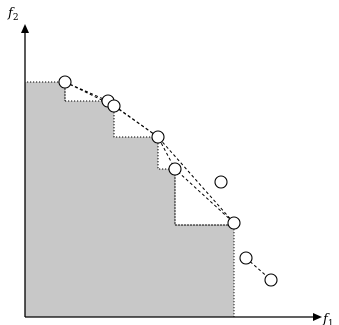  What do you see at coordinates (328, 318) in the screenshot?
I see `x-axis-label: f1` at bounding box center [328, 318].